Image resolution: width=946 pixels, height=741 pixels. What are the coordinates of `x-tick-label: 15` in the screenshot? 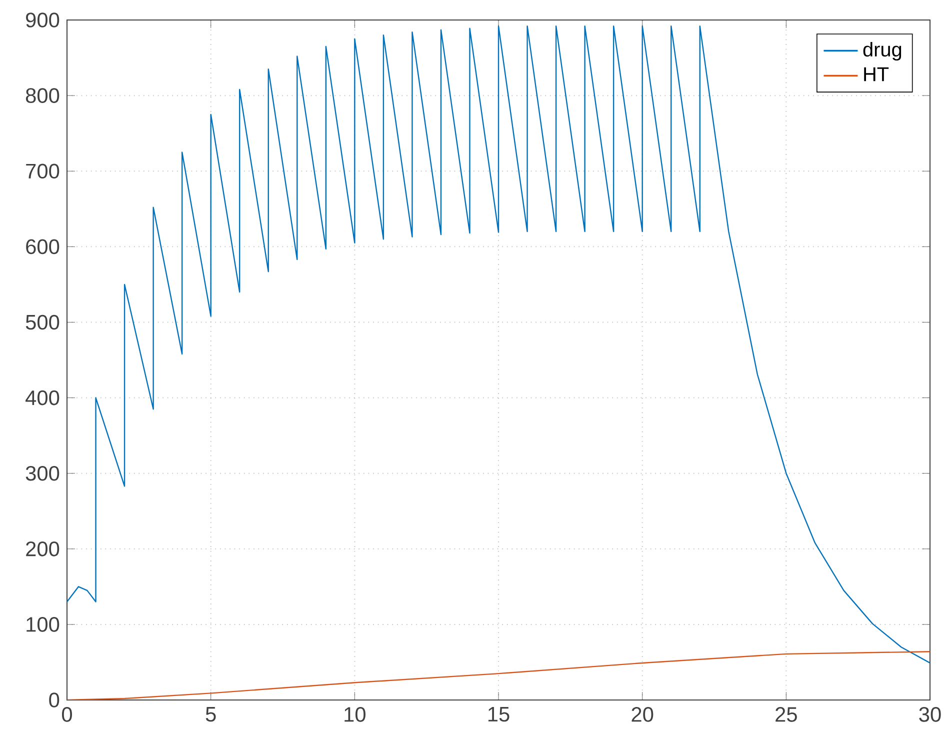 It's located at (499, 714).